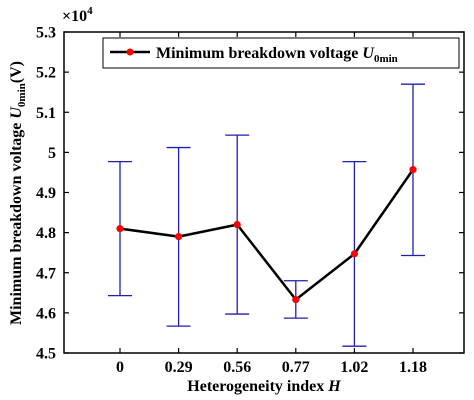 This screenshot has width=474, height=400. Describe the element at coordinates (18, 193) in the screenshot. I see `y-axis-title: Minimum breakdown voltage U0min(V)` at that location.